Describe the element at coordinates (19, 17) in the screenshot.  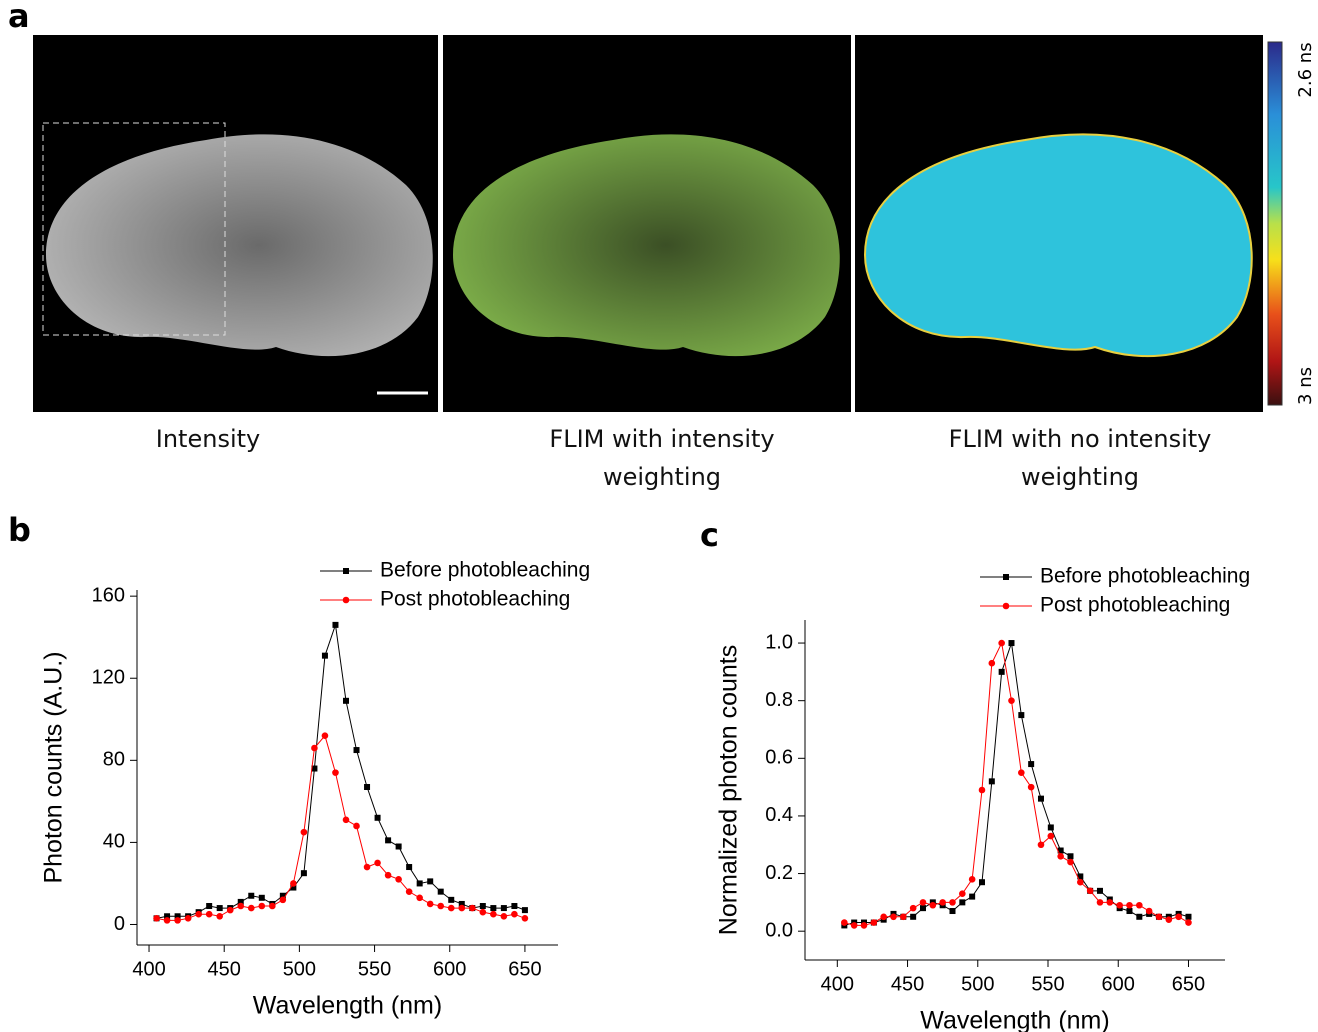
I see `panel-label: a` at that location.